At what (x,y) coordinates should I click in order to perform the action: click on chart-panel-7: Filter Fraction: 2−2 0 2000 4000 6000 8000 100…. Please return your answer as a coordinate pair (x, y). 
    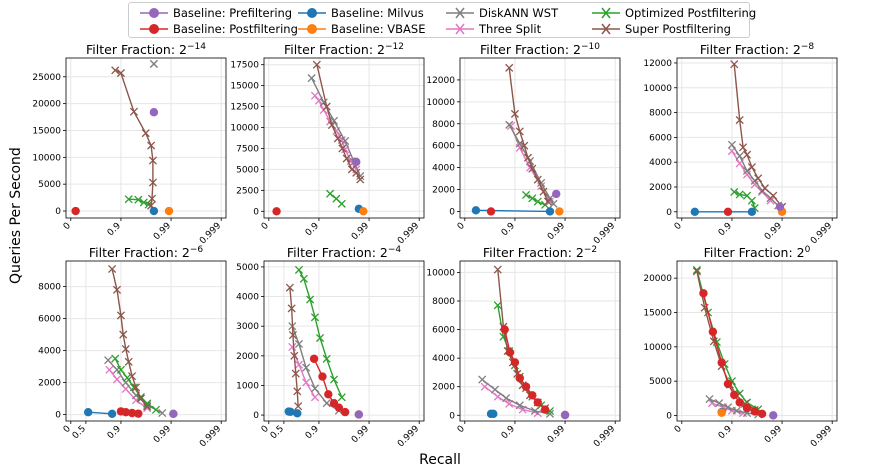
    Looking at the image, I should click on (523, 347).